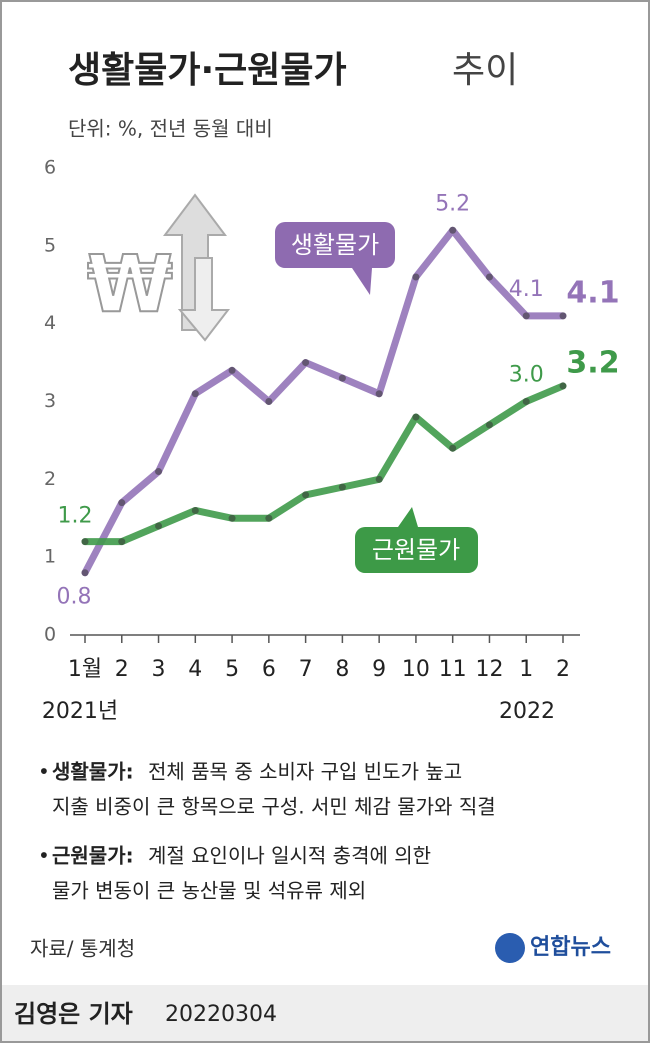 The height and width of the screenshot is (1043, 650). What do you see at coordinates (452, 203) in the screenshot?
I see `value-label: 5.2` at bounding box center [452, 203].